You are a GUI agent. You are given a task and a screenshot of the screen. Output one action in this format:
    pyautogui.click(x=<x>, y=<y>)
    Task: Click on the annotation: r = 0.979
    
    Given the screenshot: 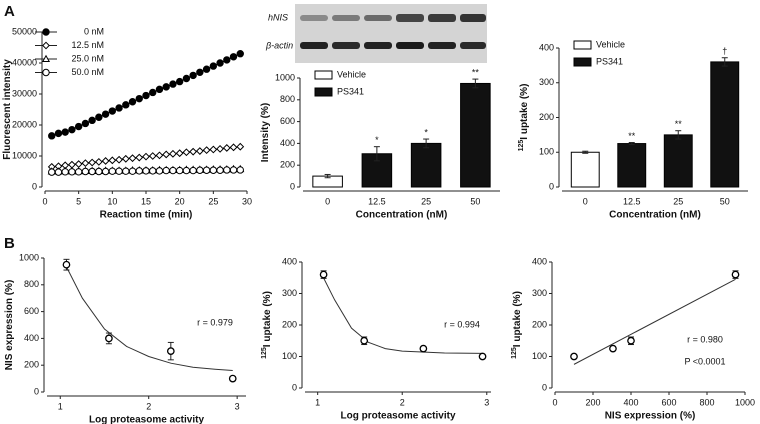 What is the action you would take?
    pyautogui.click(x=215, y=322)
    